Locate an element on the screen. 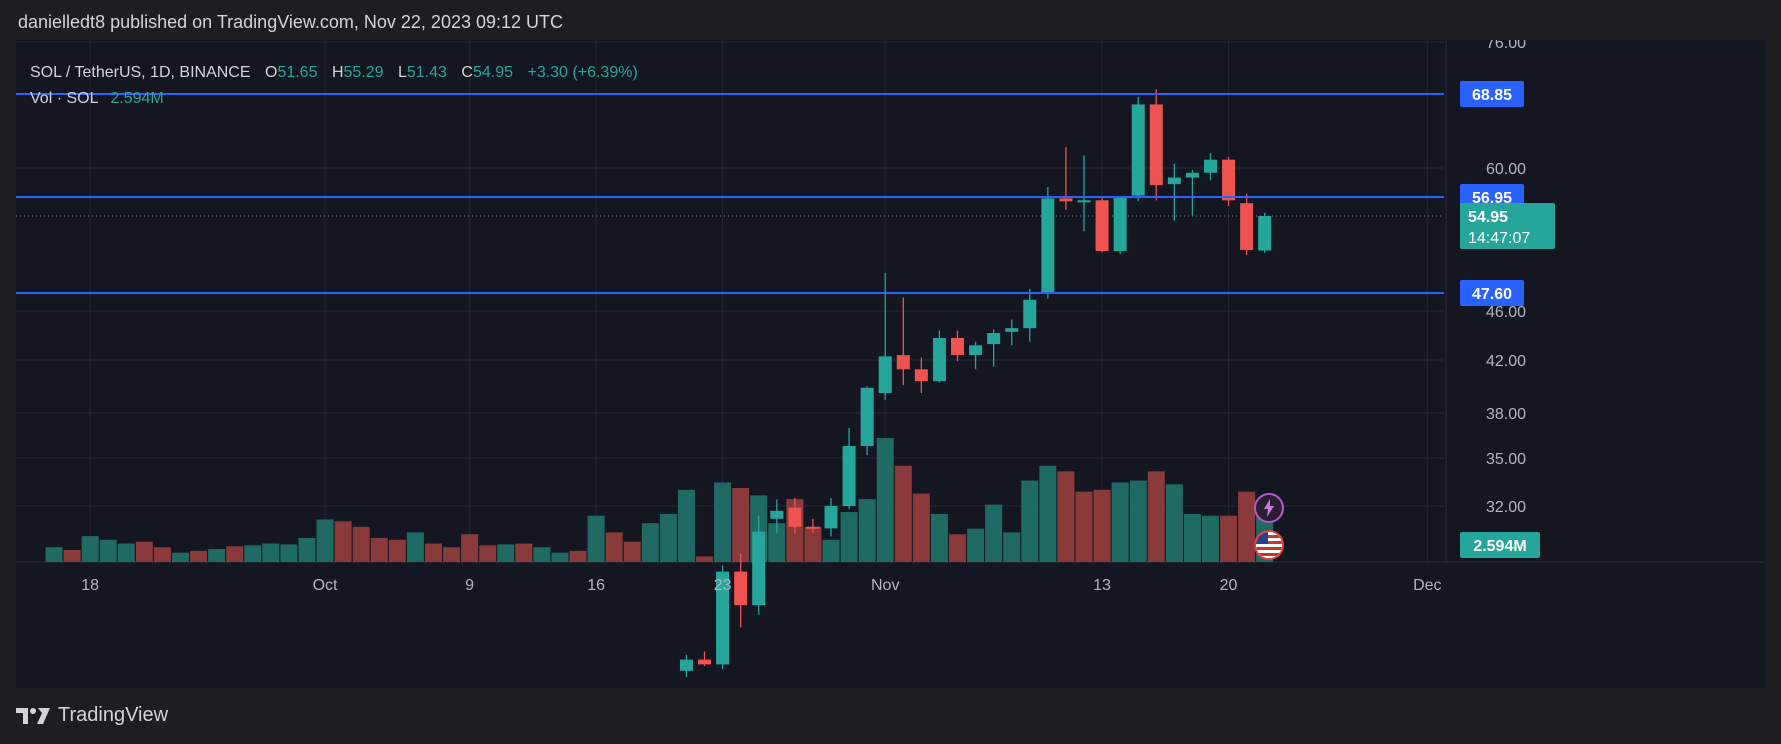 This screenshot has width=1781, height=744. time-tick-label: 9 is located at coordinates (469, 585).